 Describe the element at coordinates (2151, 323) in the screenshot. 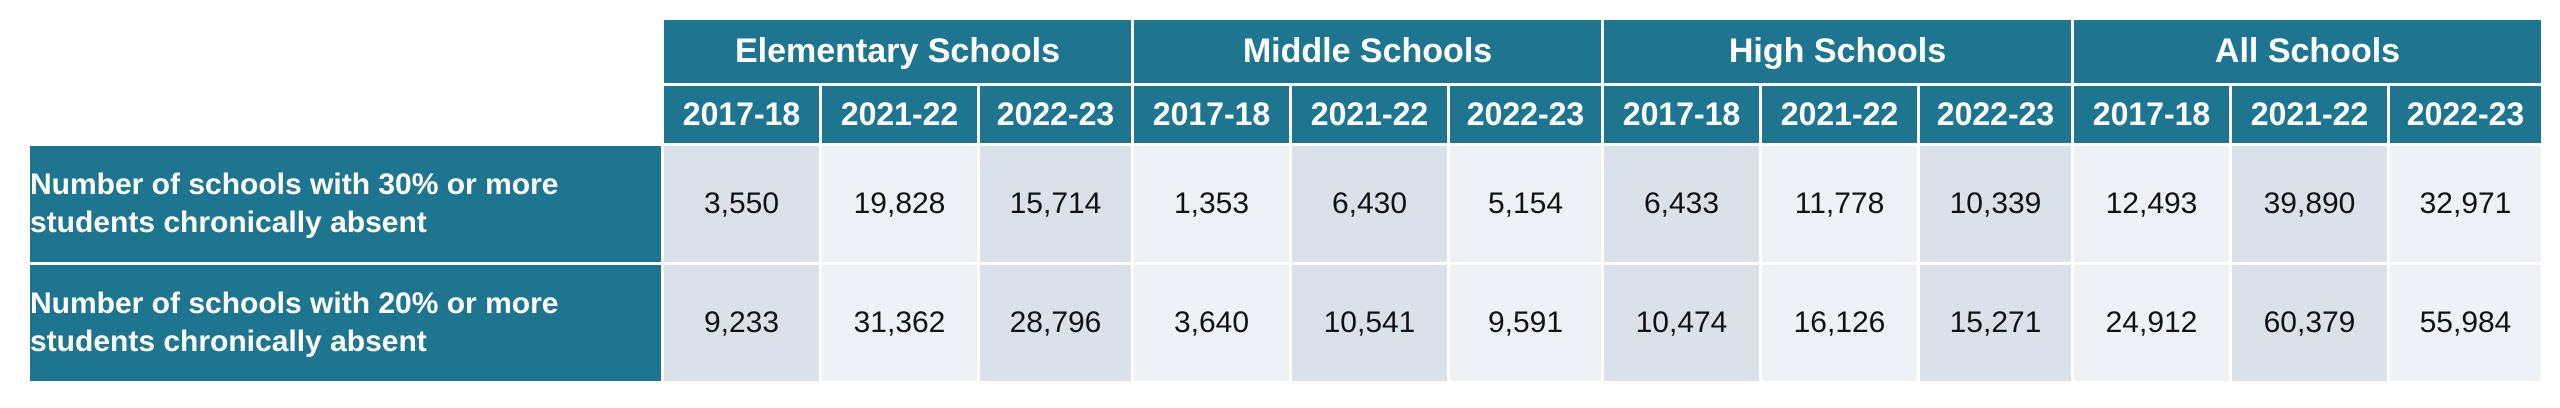

I see `table-cell-all-schools-2017-18: 24,912` at that location.